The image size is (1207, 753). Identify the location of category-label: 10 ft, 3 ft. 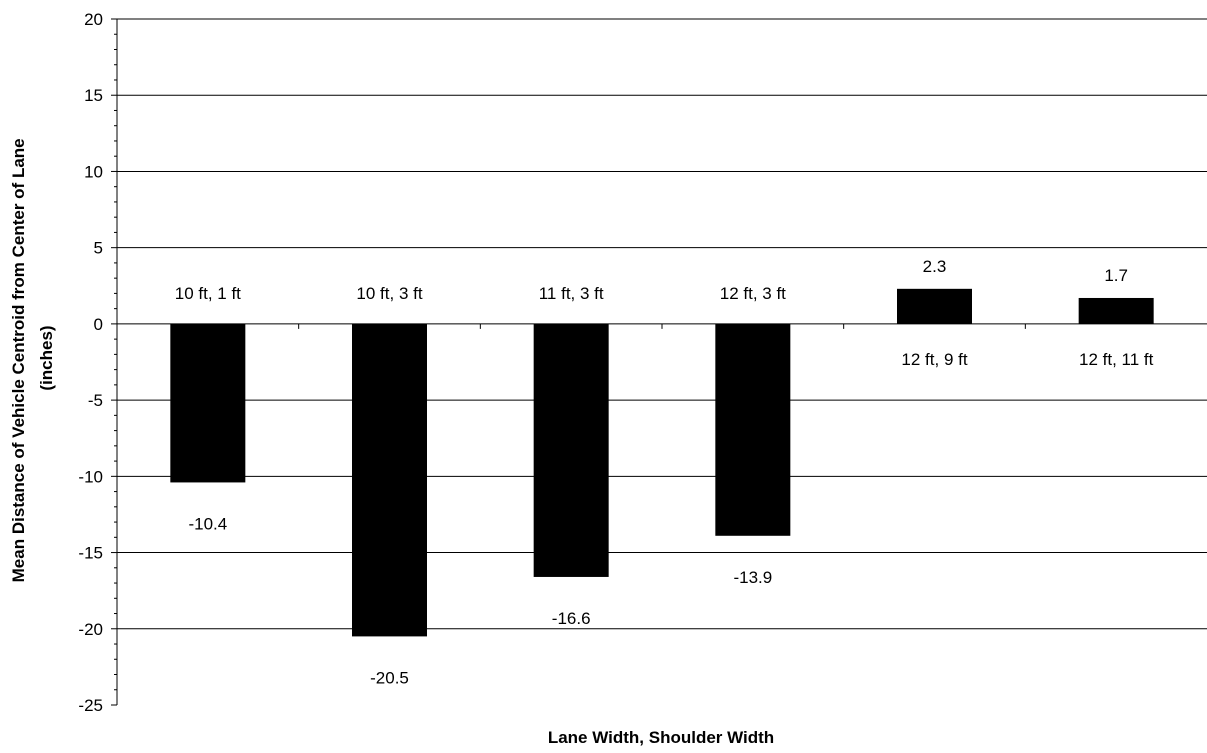
(389, 293).